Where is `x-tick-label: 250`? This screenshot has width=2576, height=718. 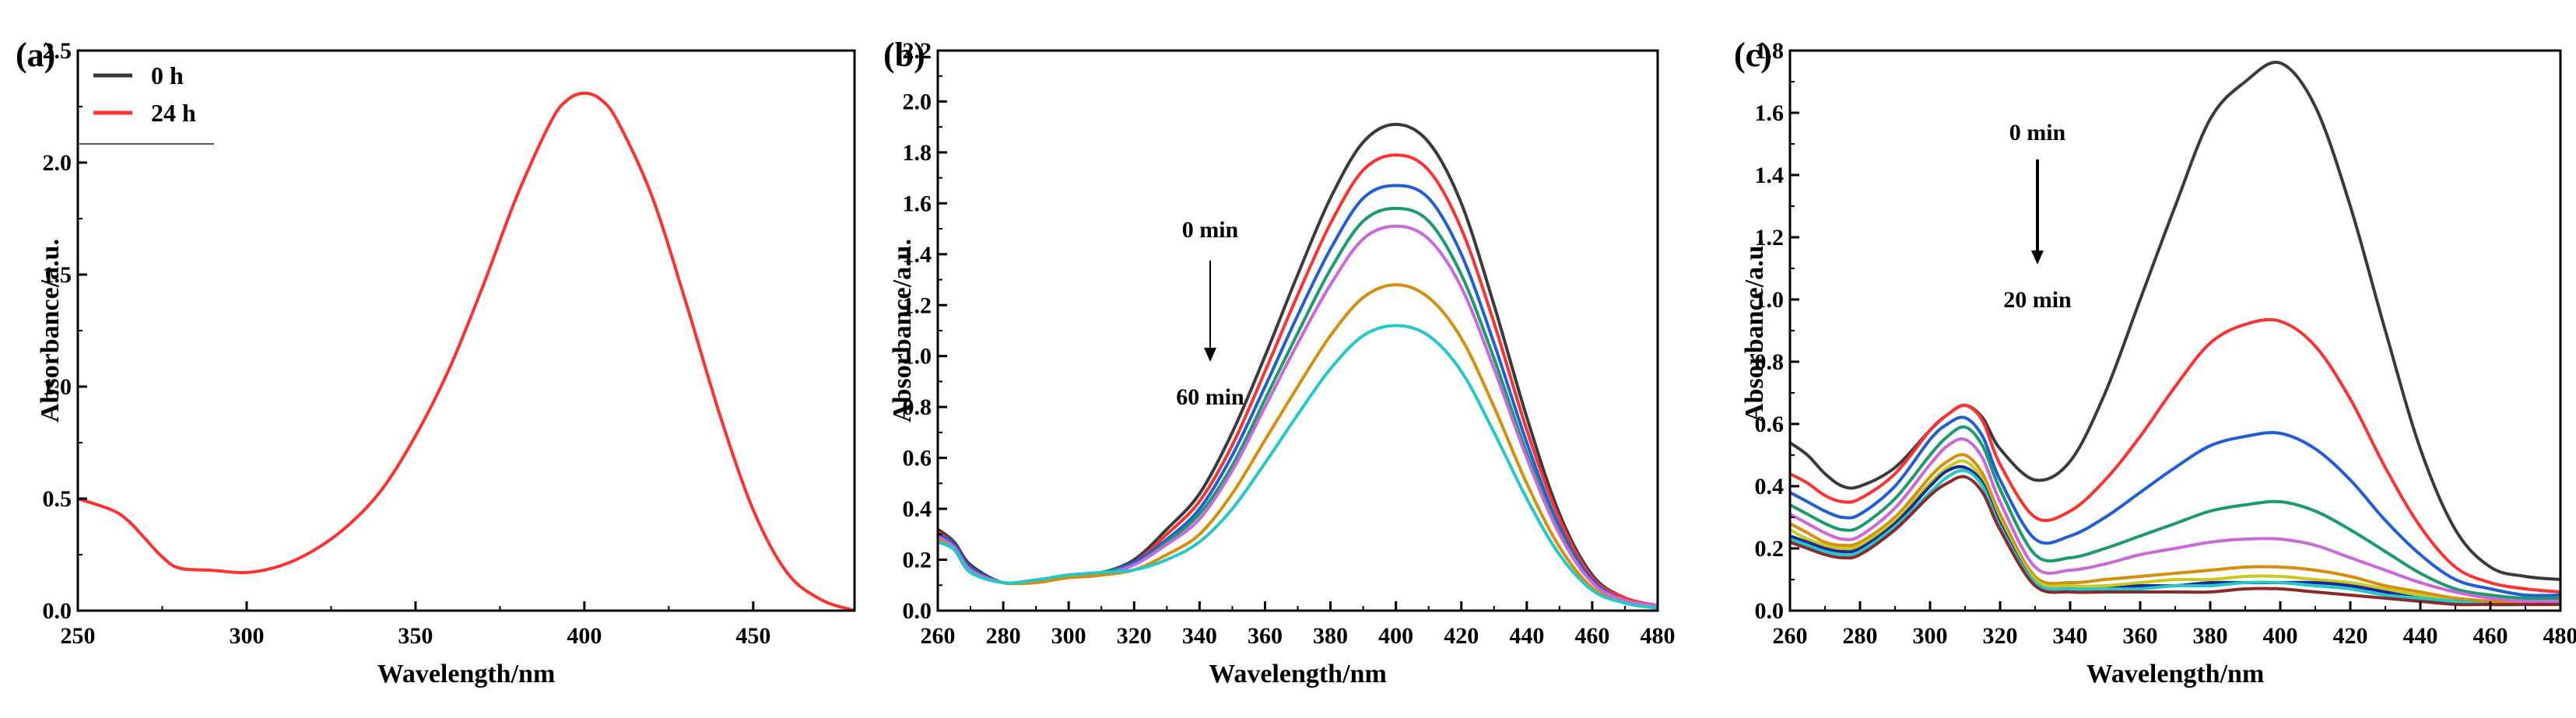
x-tick-label: 250 is located at coordinates (79, 636).